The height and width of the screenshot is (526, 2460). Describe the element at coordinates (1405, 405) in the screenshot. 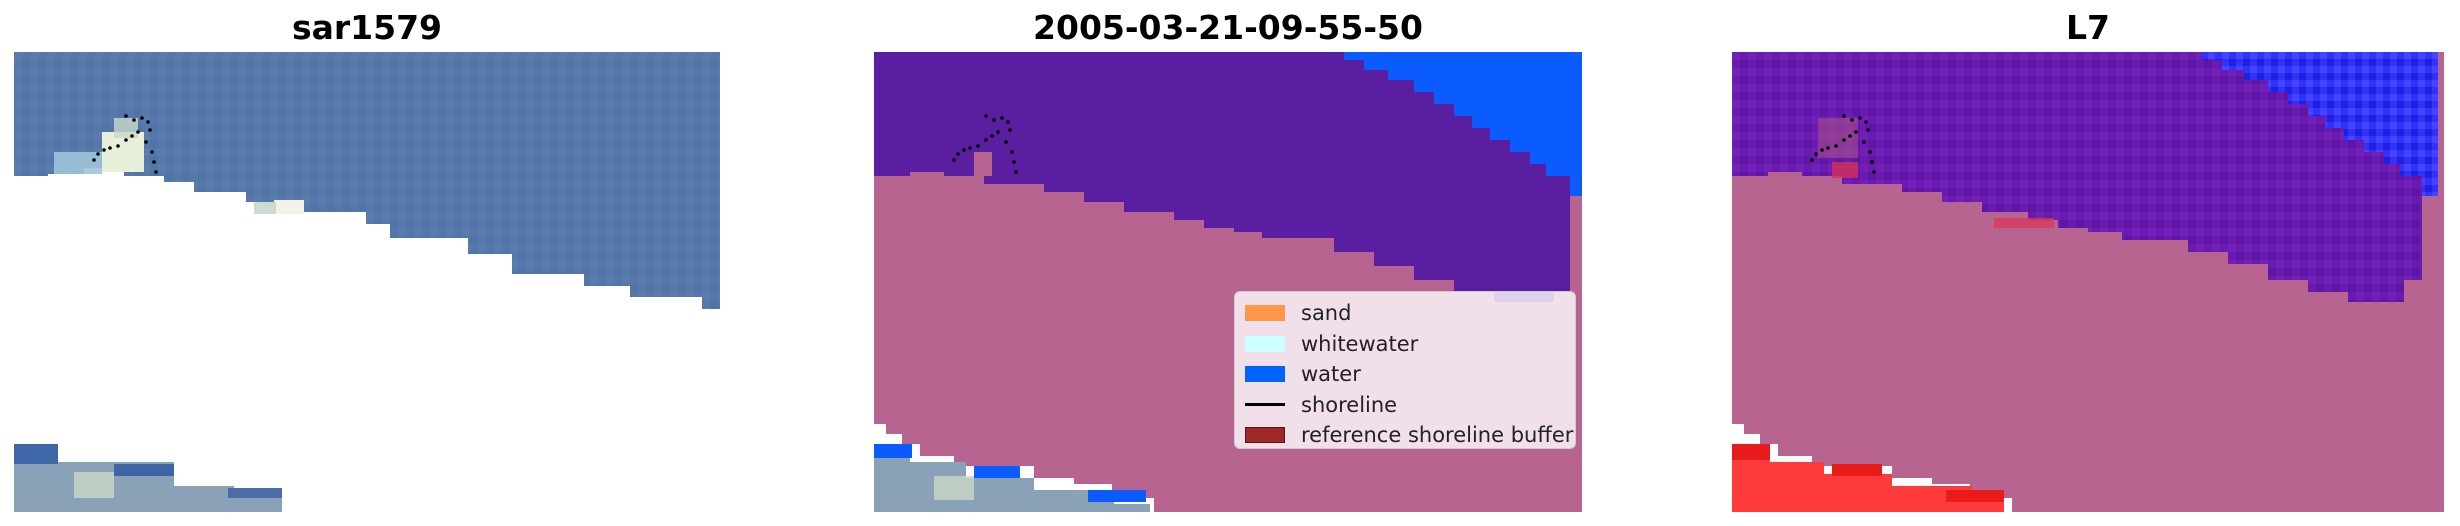

I see `legend-item-shoreline: shoreline` at that location.